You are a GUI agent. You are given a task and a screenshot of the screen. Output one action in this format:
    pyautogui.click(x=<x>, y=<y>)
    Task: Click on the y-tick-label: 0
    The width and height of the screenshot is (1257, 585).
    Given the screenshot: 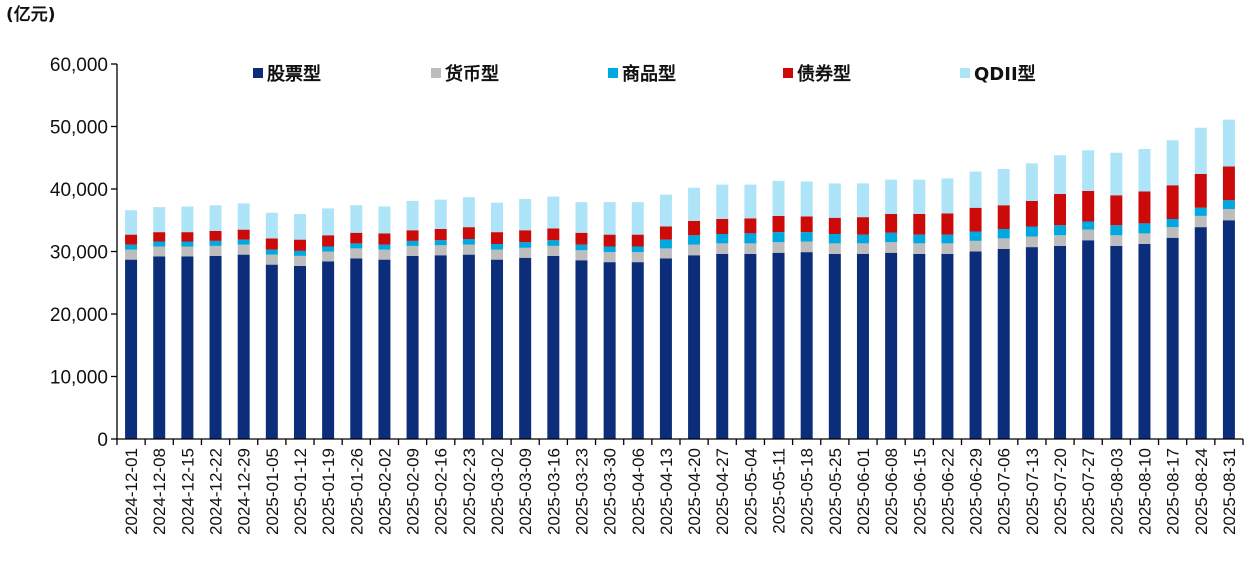 What is the action you would take?
    pyautogui.click(x=102, y=440)
    